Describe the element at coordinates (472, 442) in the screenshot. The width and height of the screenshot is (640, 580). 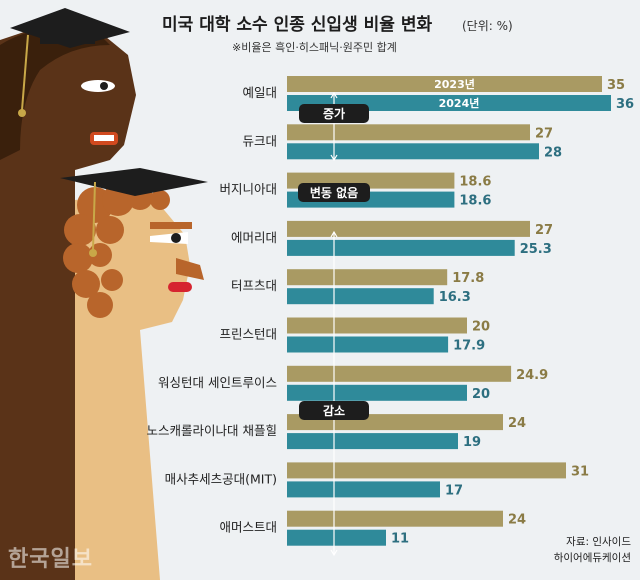
I see `value-label: 19` at that location.